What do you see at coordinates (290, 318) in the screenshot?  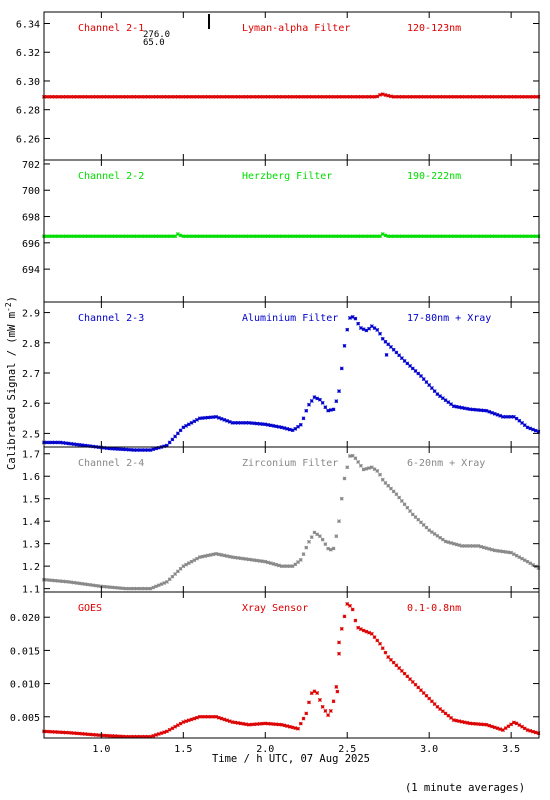 I see `panel-title: Aluminium Filter` at bounding box center [290, 318].